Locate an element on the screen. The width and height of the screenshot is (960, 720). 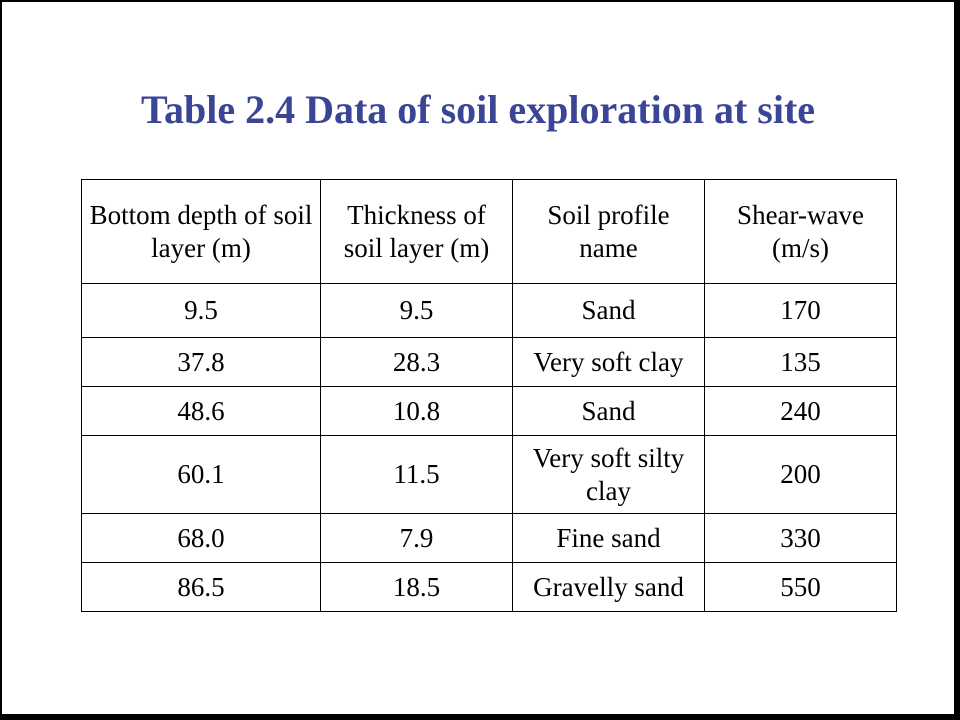
table-row: 48.6 10.8 Sand 240 is located at coordinates (489, 411).